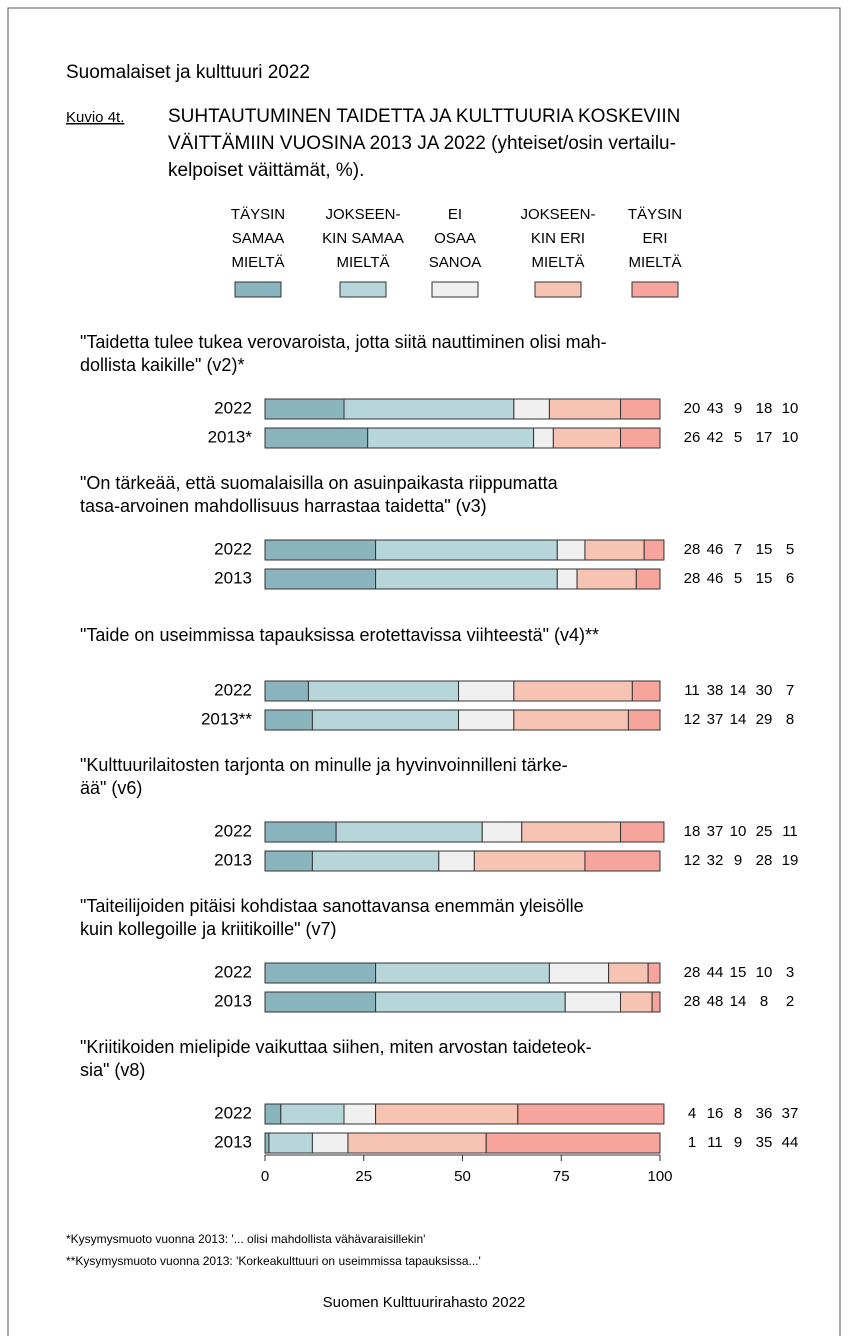 The width and height of the screenshot is (848, 1336). I want to click on source: Suomen Kulttuurirahasto 2022, so click(424, 1302).